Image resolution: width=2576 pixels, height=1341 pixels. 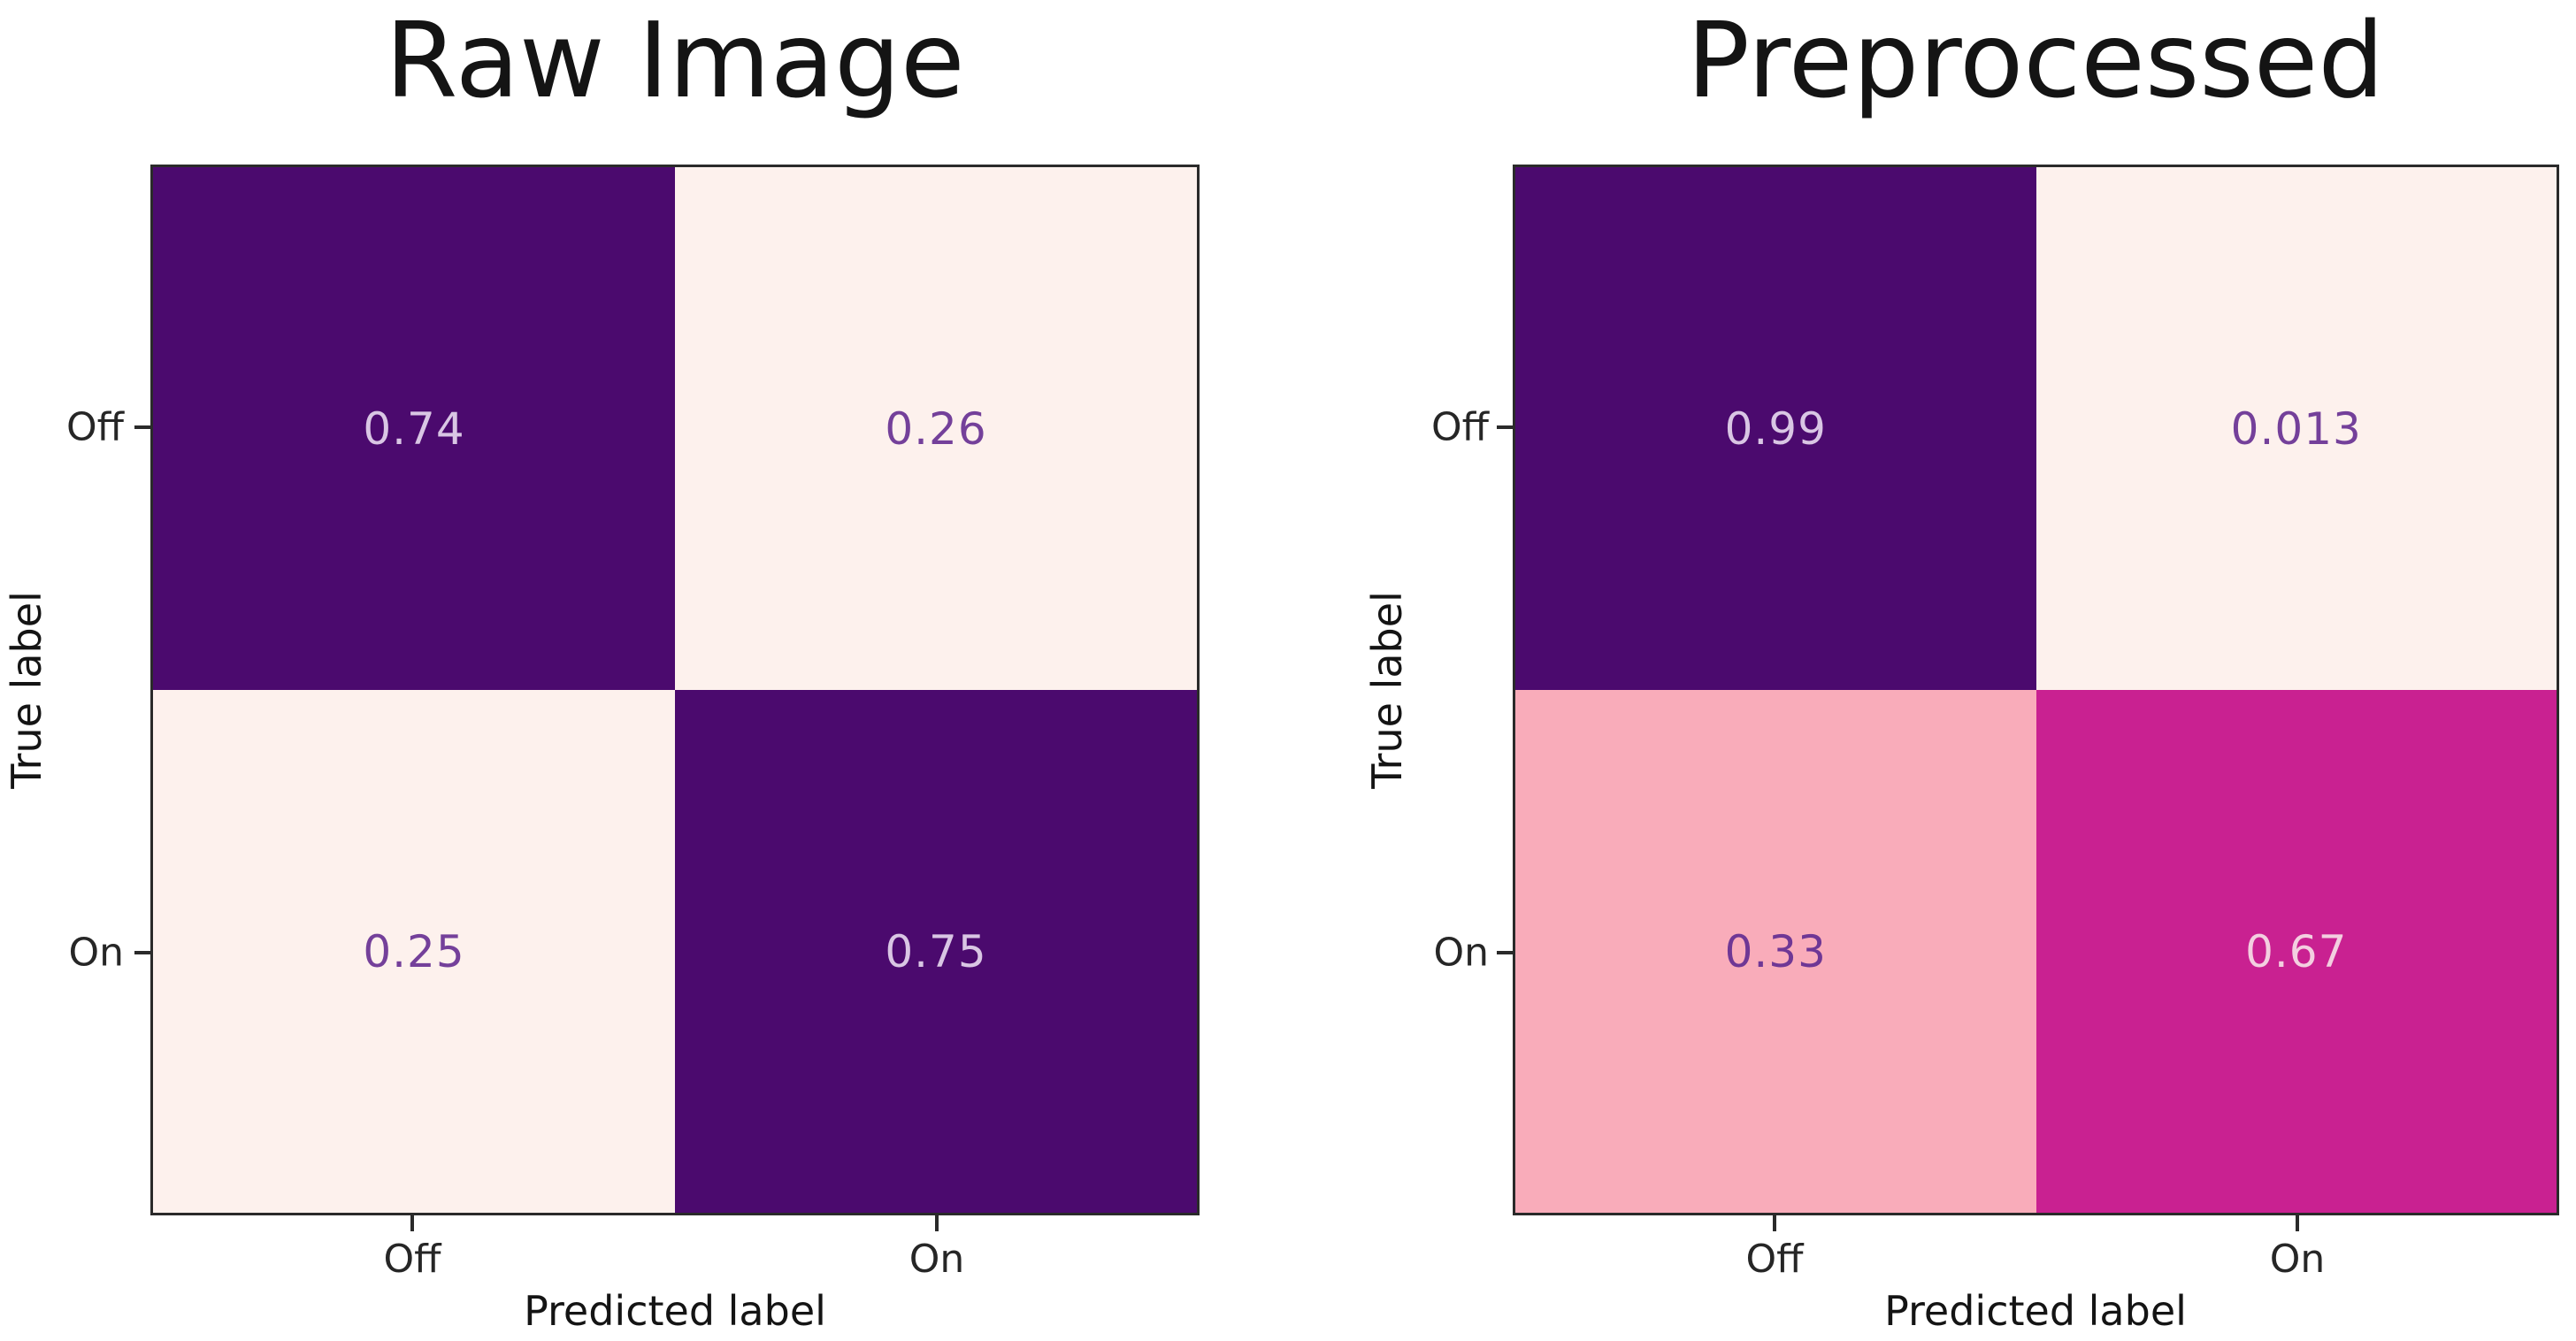 I want to click on cell-value: 0.99, so click(x=1775, y=429).